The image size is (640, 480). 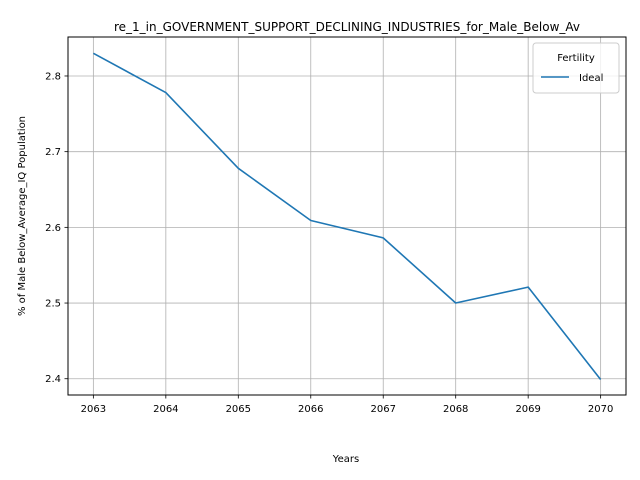 I want to click on y-tick-label: 2.5, so click(x=53, y=304).